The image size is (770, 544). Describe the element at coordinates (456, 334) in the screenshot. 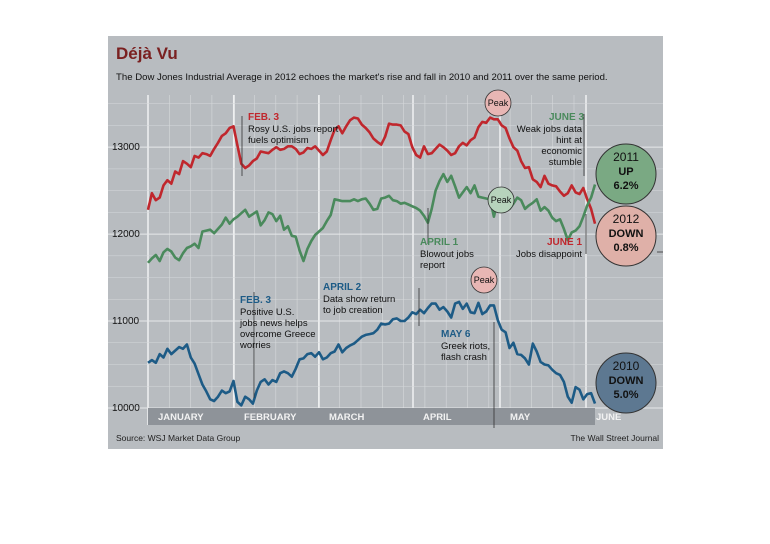

I see `annotation-date: MAY 6` at that location.